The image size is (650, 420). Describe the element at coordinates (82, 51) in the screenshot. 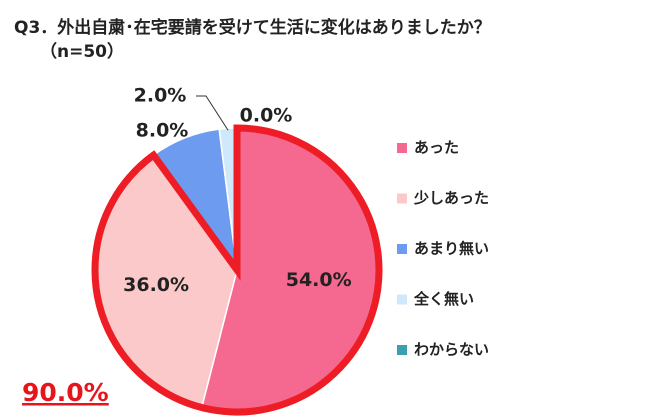

I see `chart-subtitle: （n=50）` at that location.